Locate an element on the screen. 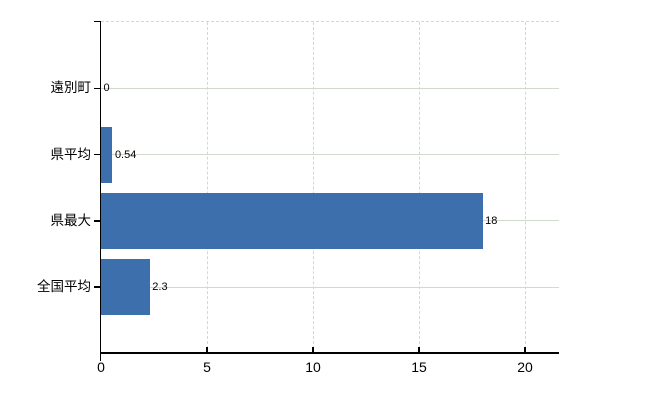 Image resolution: width=650 pixels, height=400 pixels. y-axis-line is located at coordinates (100, 190).